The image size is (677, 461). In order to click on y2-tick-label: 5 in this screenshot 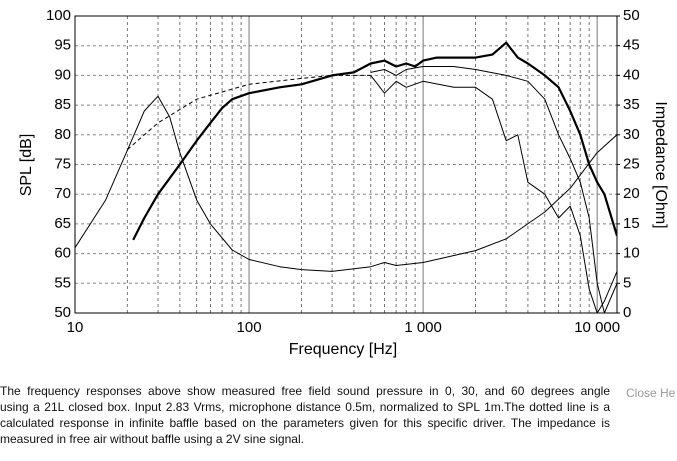, I will do `click(627, 282)`.